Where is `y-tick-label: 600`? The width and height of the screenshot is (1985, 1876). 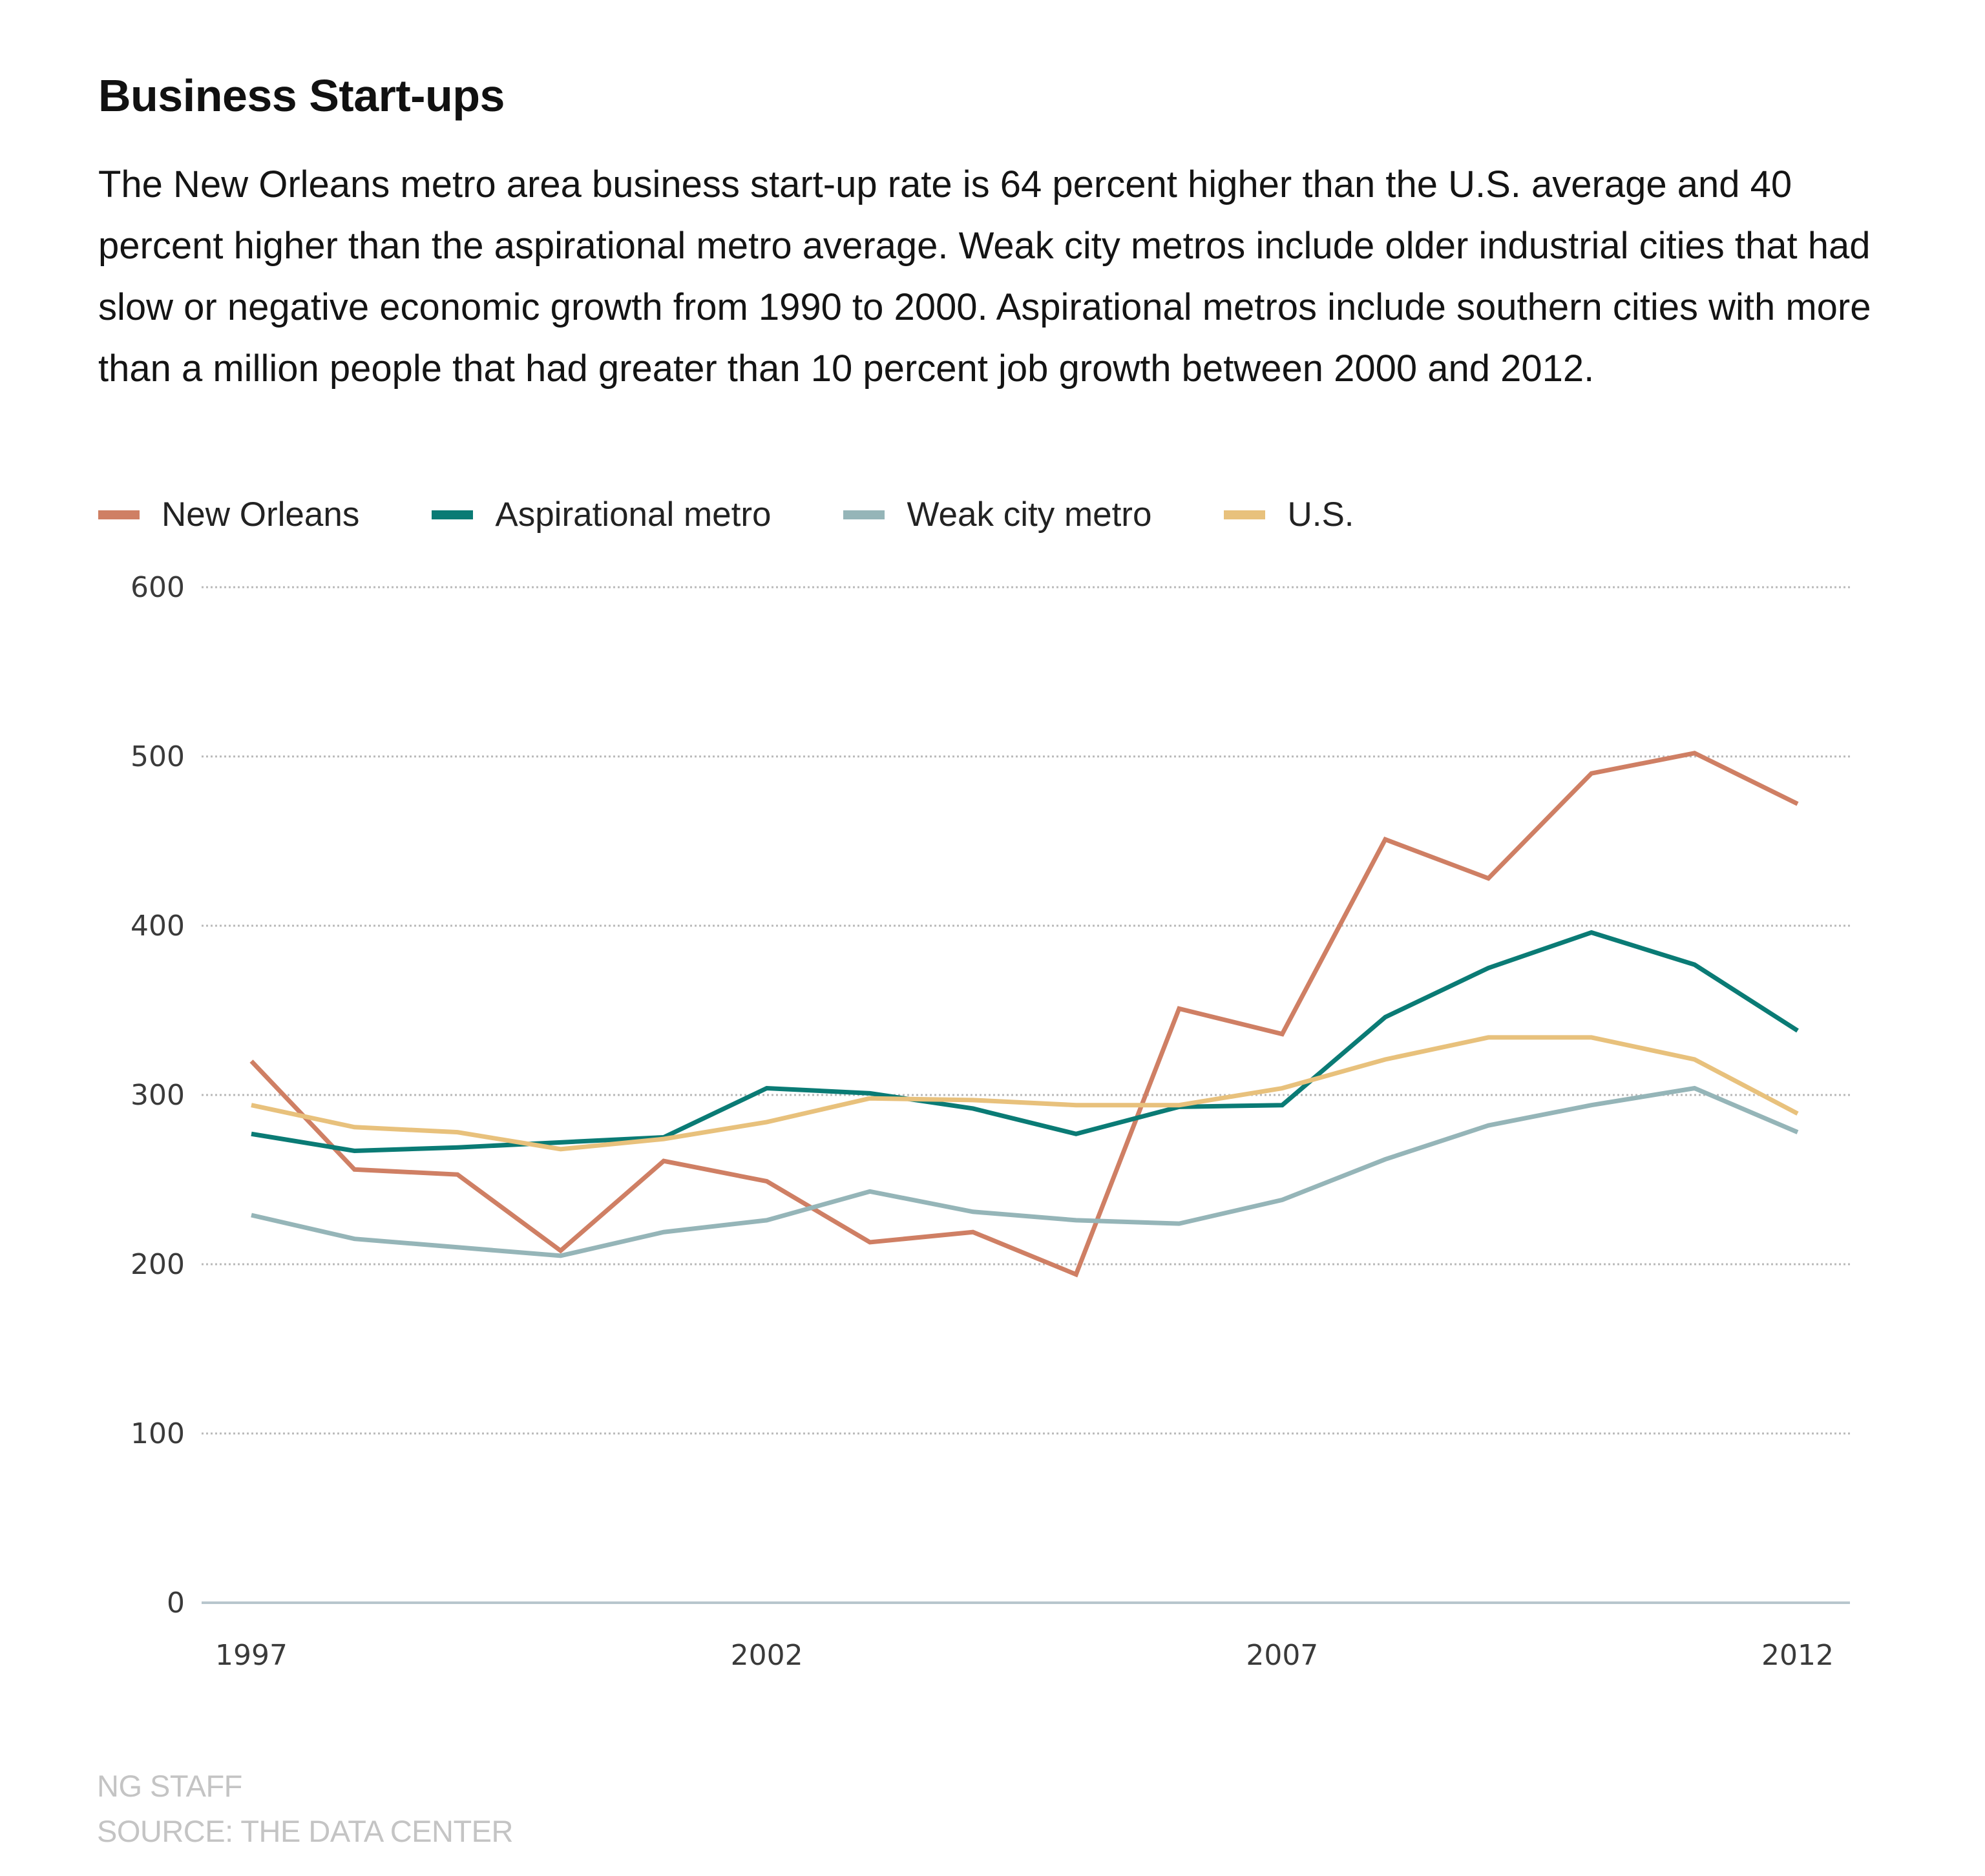
y-tick-label: 600 is located at coordinates (158, 587).